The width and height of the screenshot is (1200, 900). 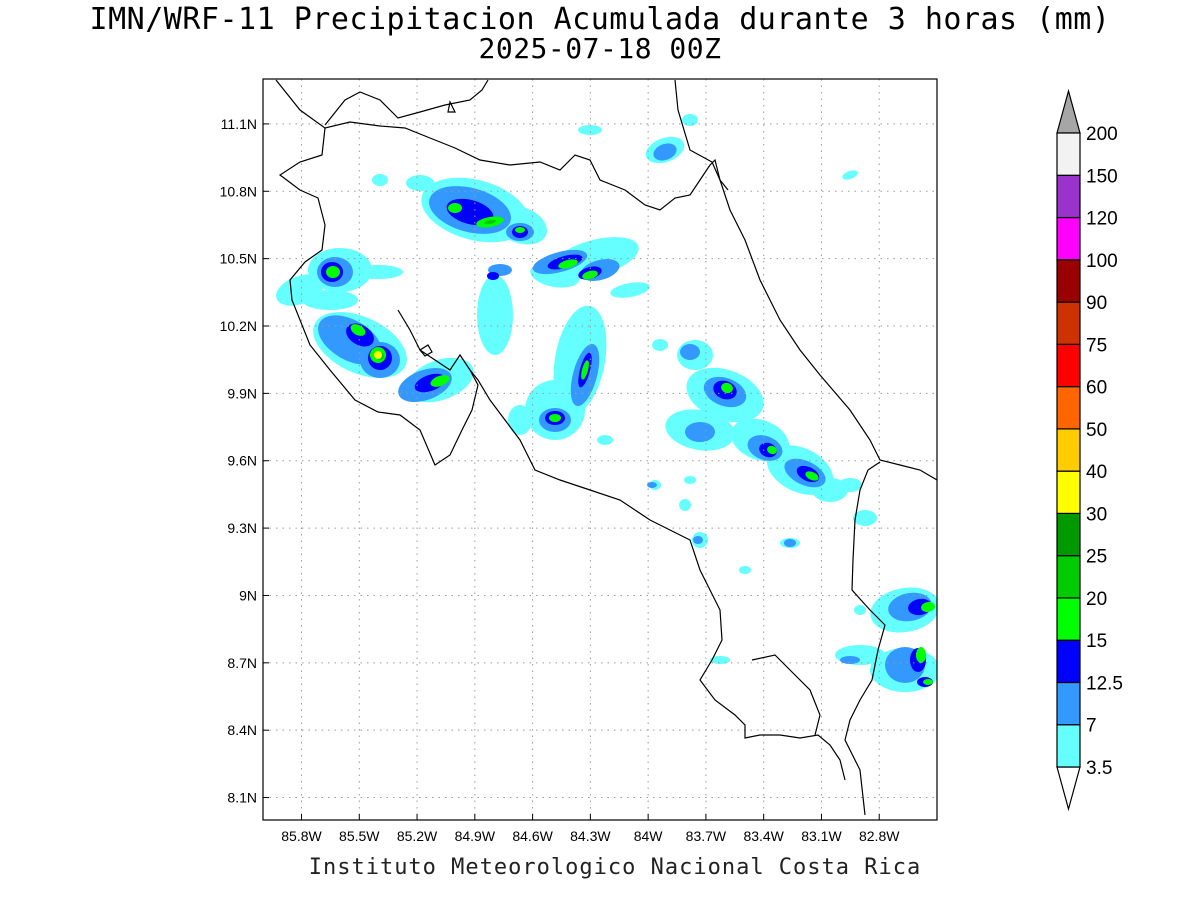 What do you see at coordinates (242, 528) in the screenshot?
I see `y-tick-label: 9.3N` at bounding box center [242, 528].